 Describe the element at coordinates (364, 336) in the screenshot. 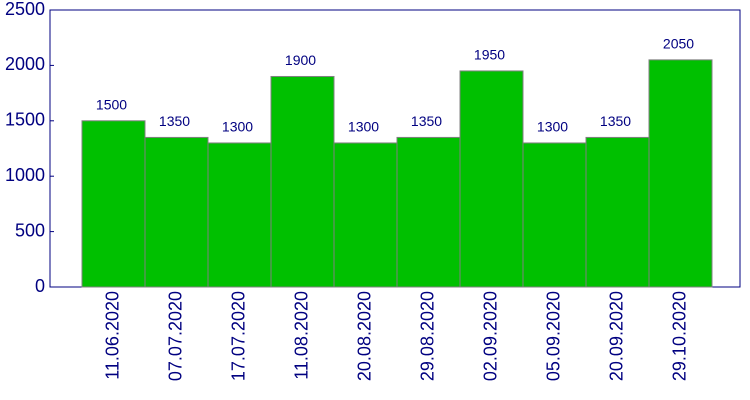

I see `x-tick-label: 20.08.2020` at that location.